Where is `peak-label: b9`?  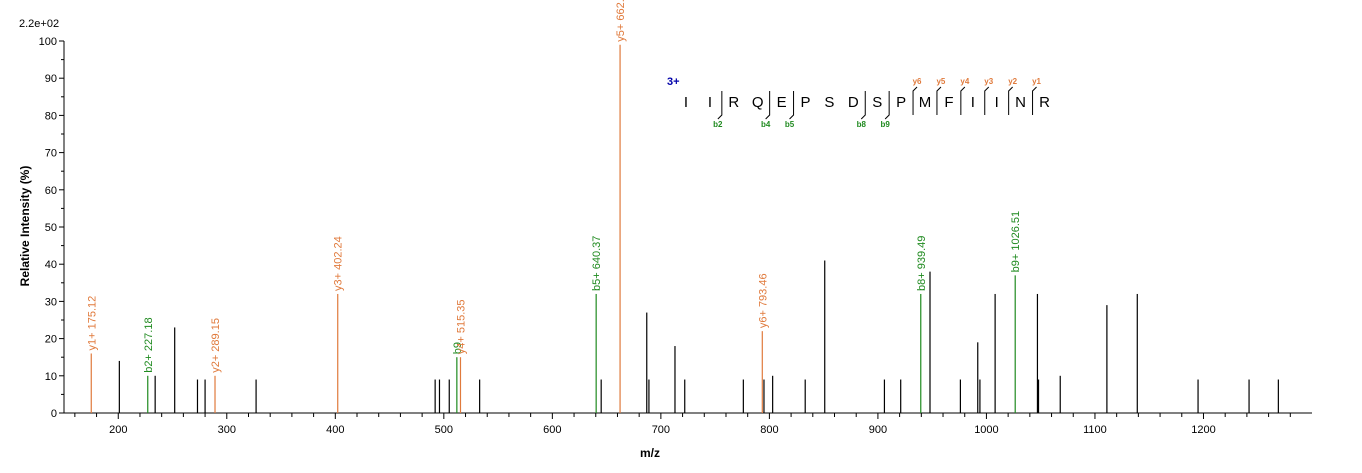
peak-label: b9 is located at coordinates (458, 348).